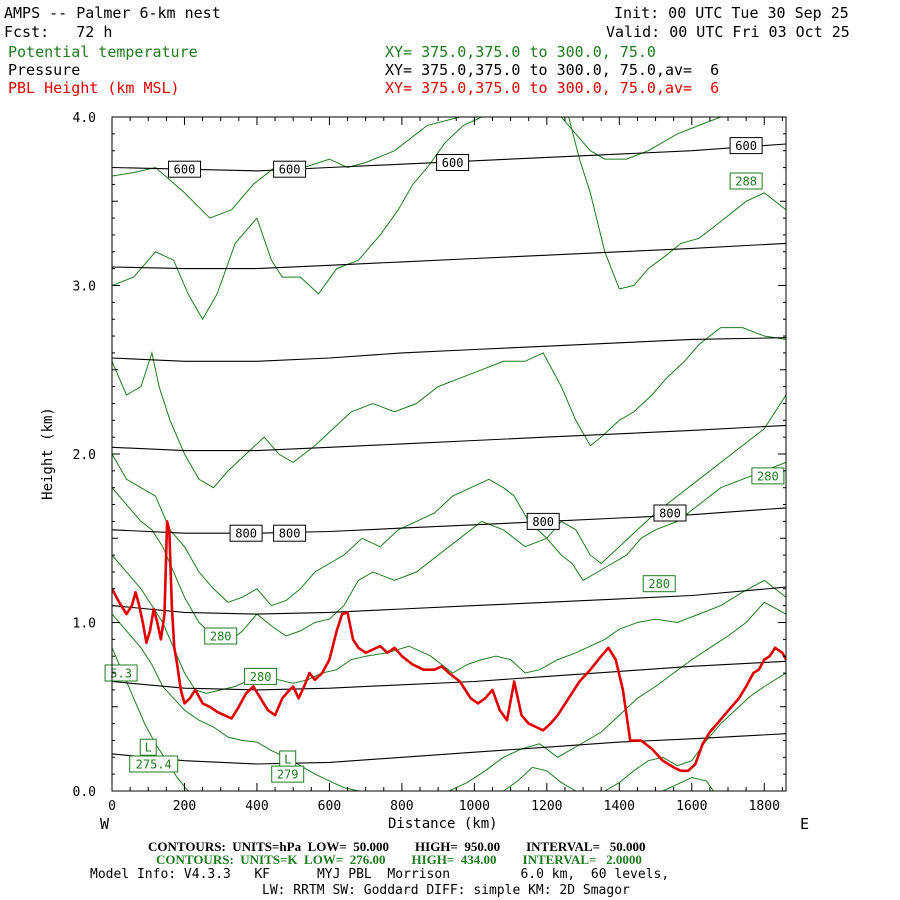  I want to click on theta-label-5-box, so click(121, 673).